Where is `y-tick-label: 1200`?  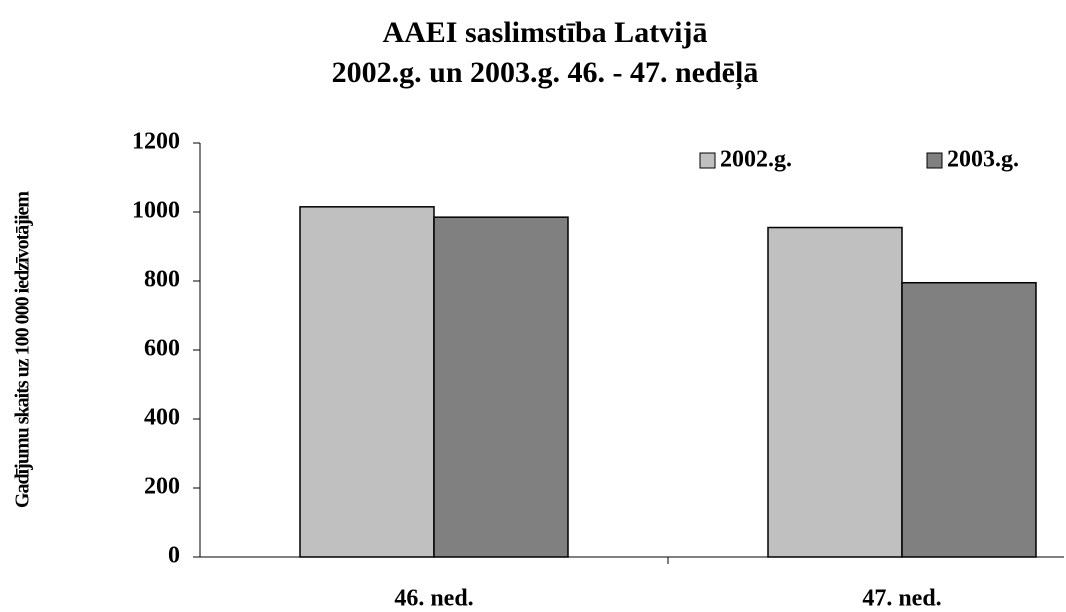
y-tick-label: 1200 is located at coordinates (156, 142).